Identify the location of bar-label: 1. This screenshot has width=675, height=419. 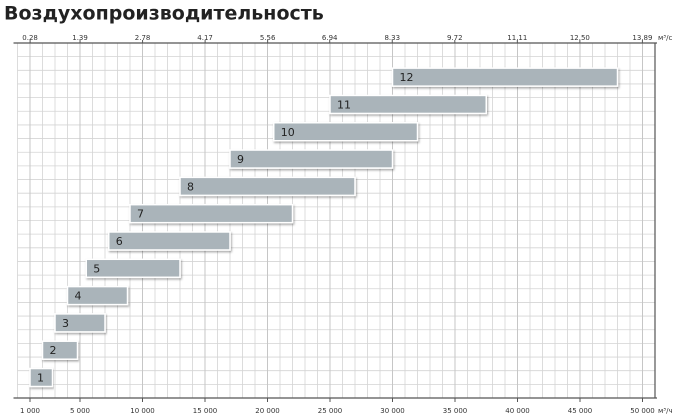
(40, 378).